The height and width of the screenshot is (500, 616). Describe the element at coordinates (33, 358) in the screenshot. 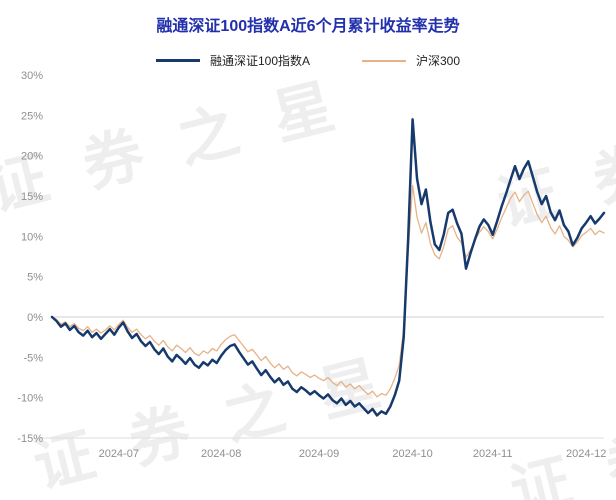

I see `y-tick-label: -5%` at that location.